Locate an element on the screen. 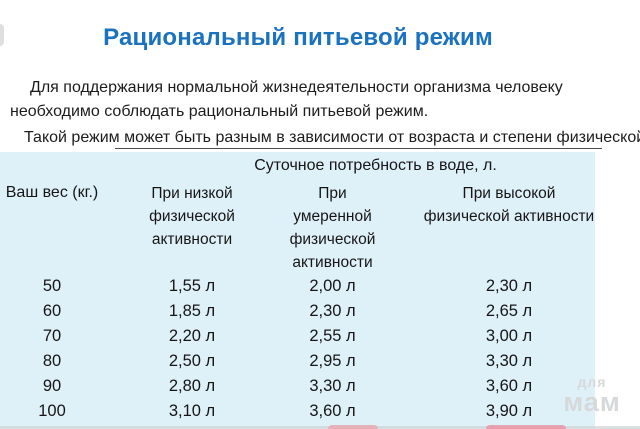  fill-in-blank-line is located at coordinates (358, 148).